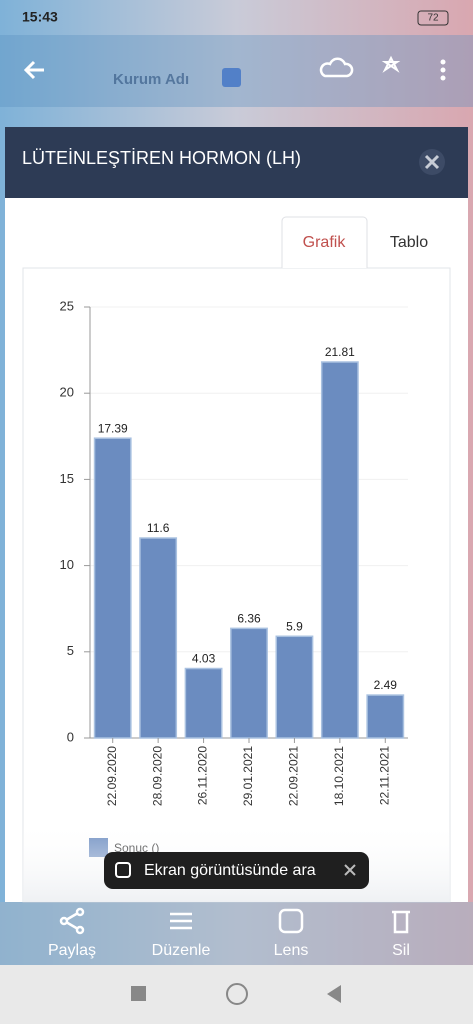  I want to click on tab-grafik: Grafik, so click(325, 242).